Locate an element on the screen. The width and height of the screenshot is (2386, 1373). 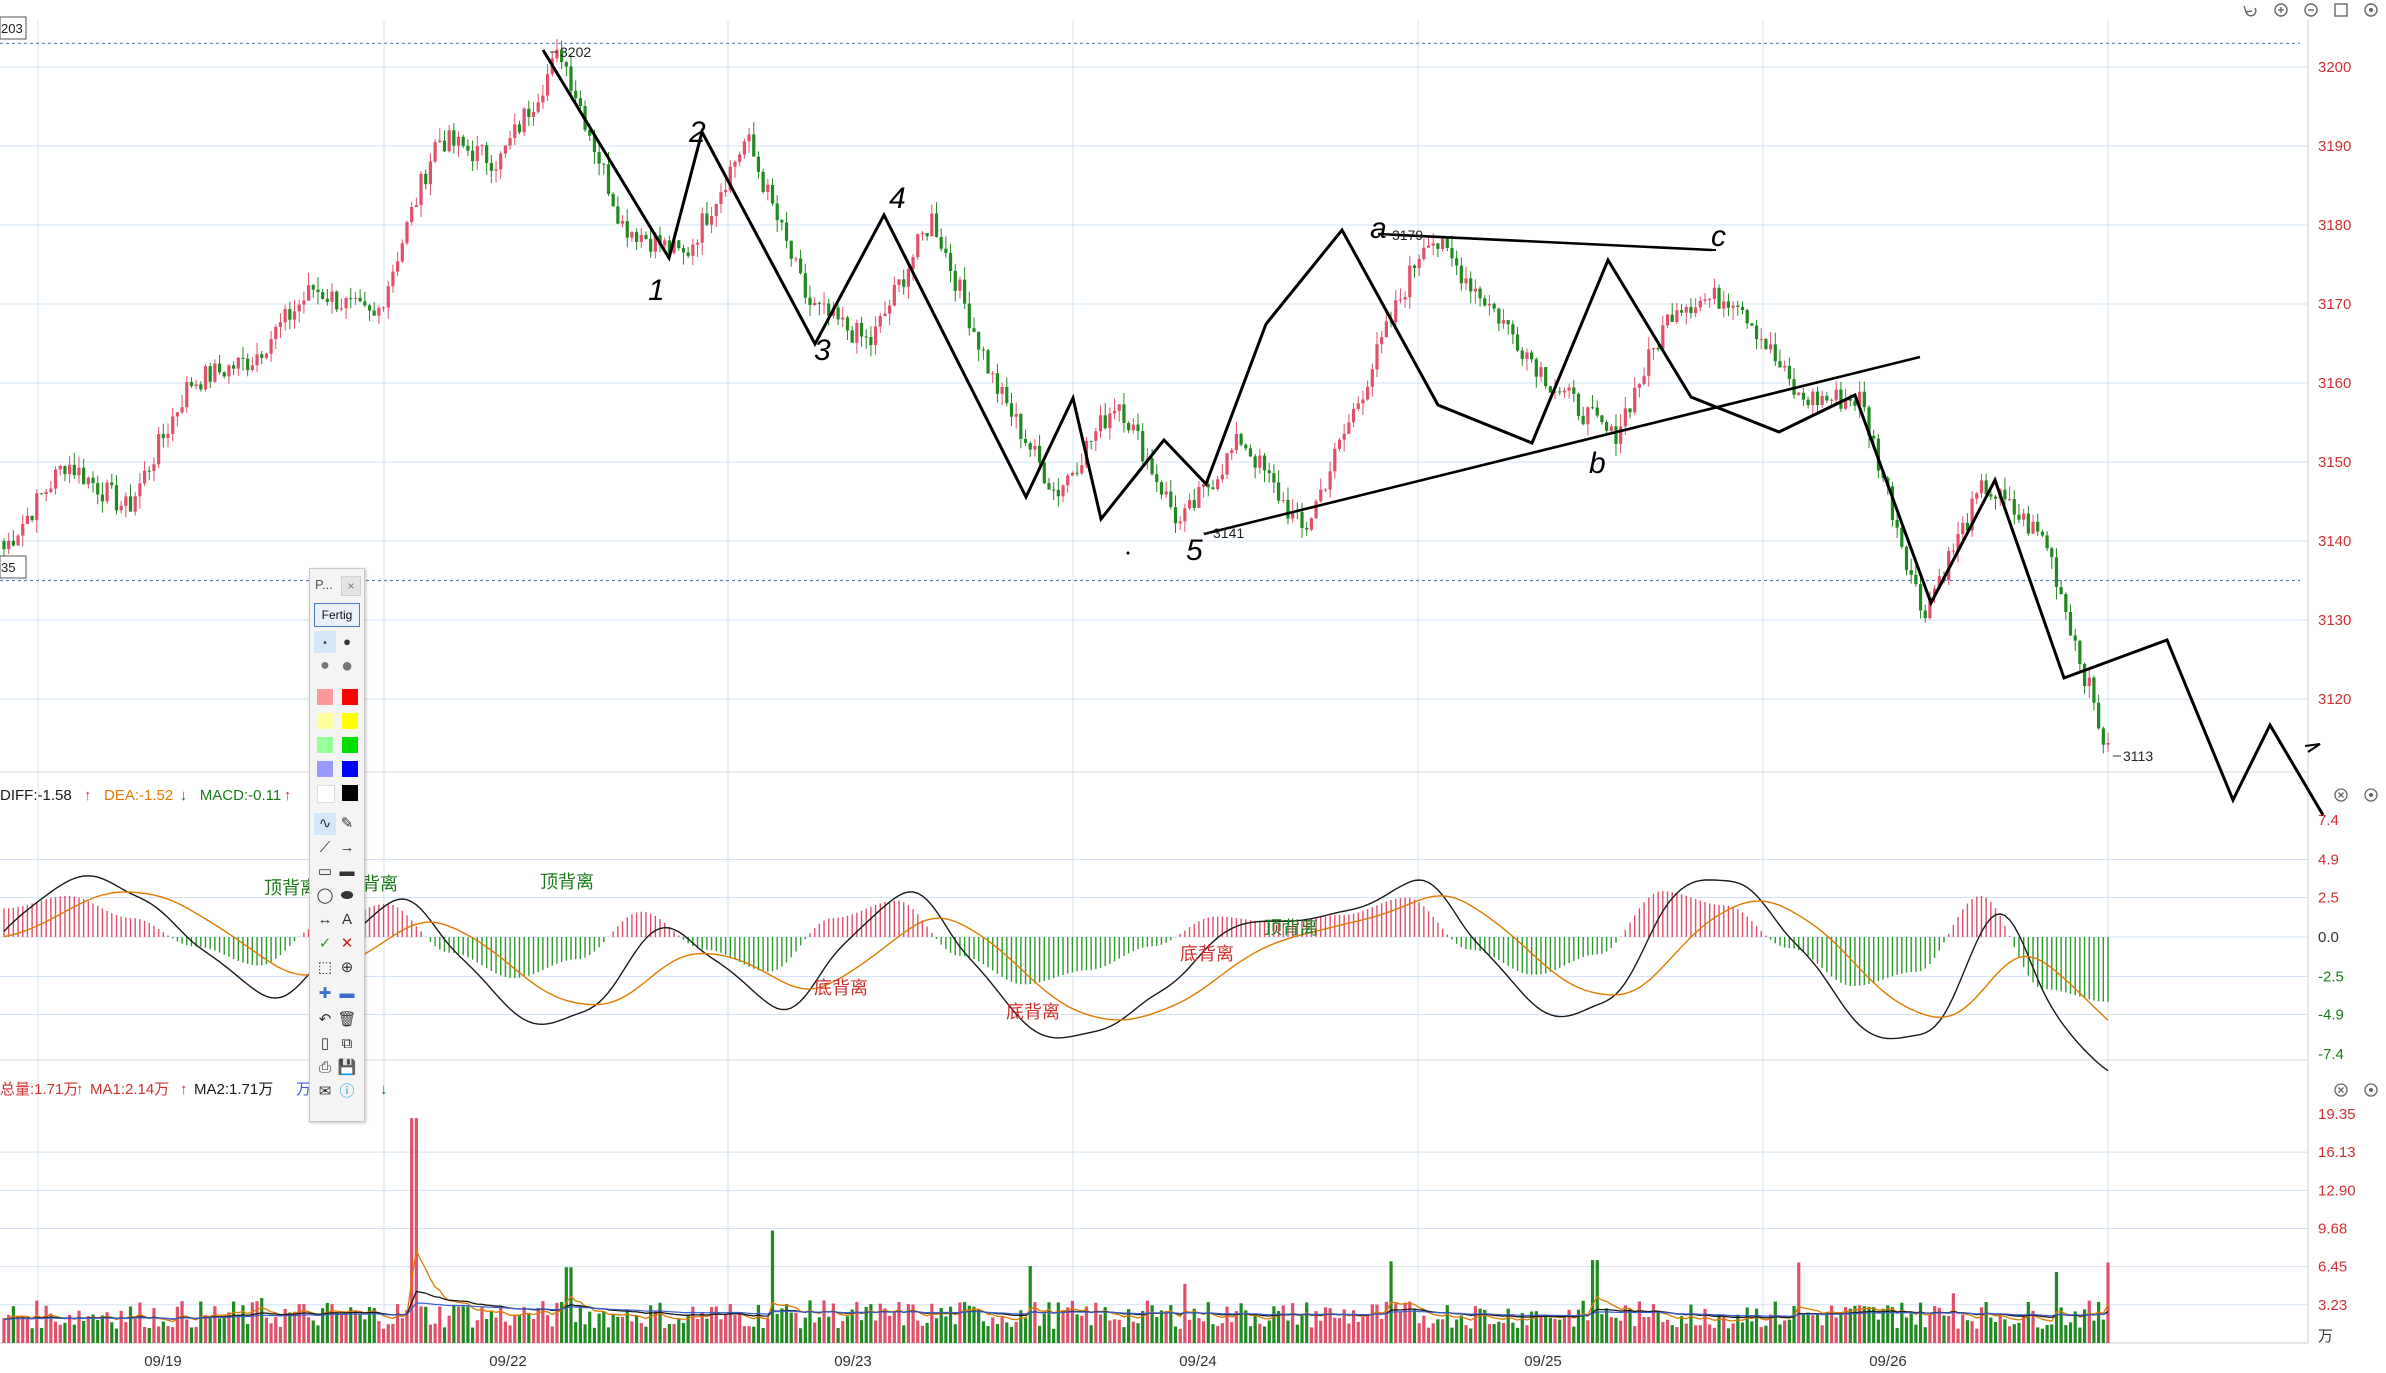
toolbox-header: P... × is located at coordinates (337, 584).